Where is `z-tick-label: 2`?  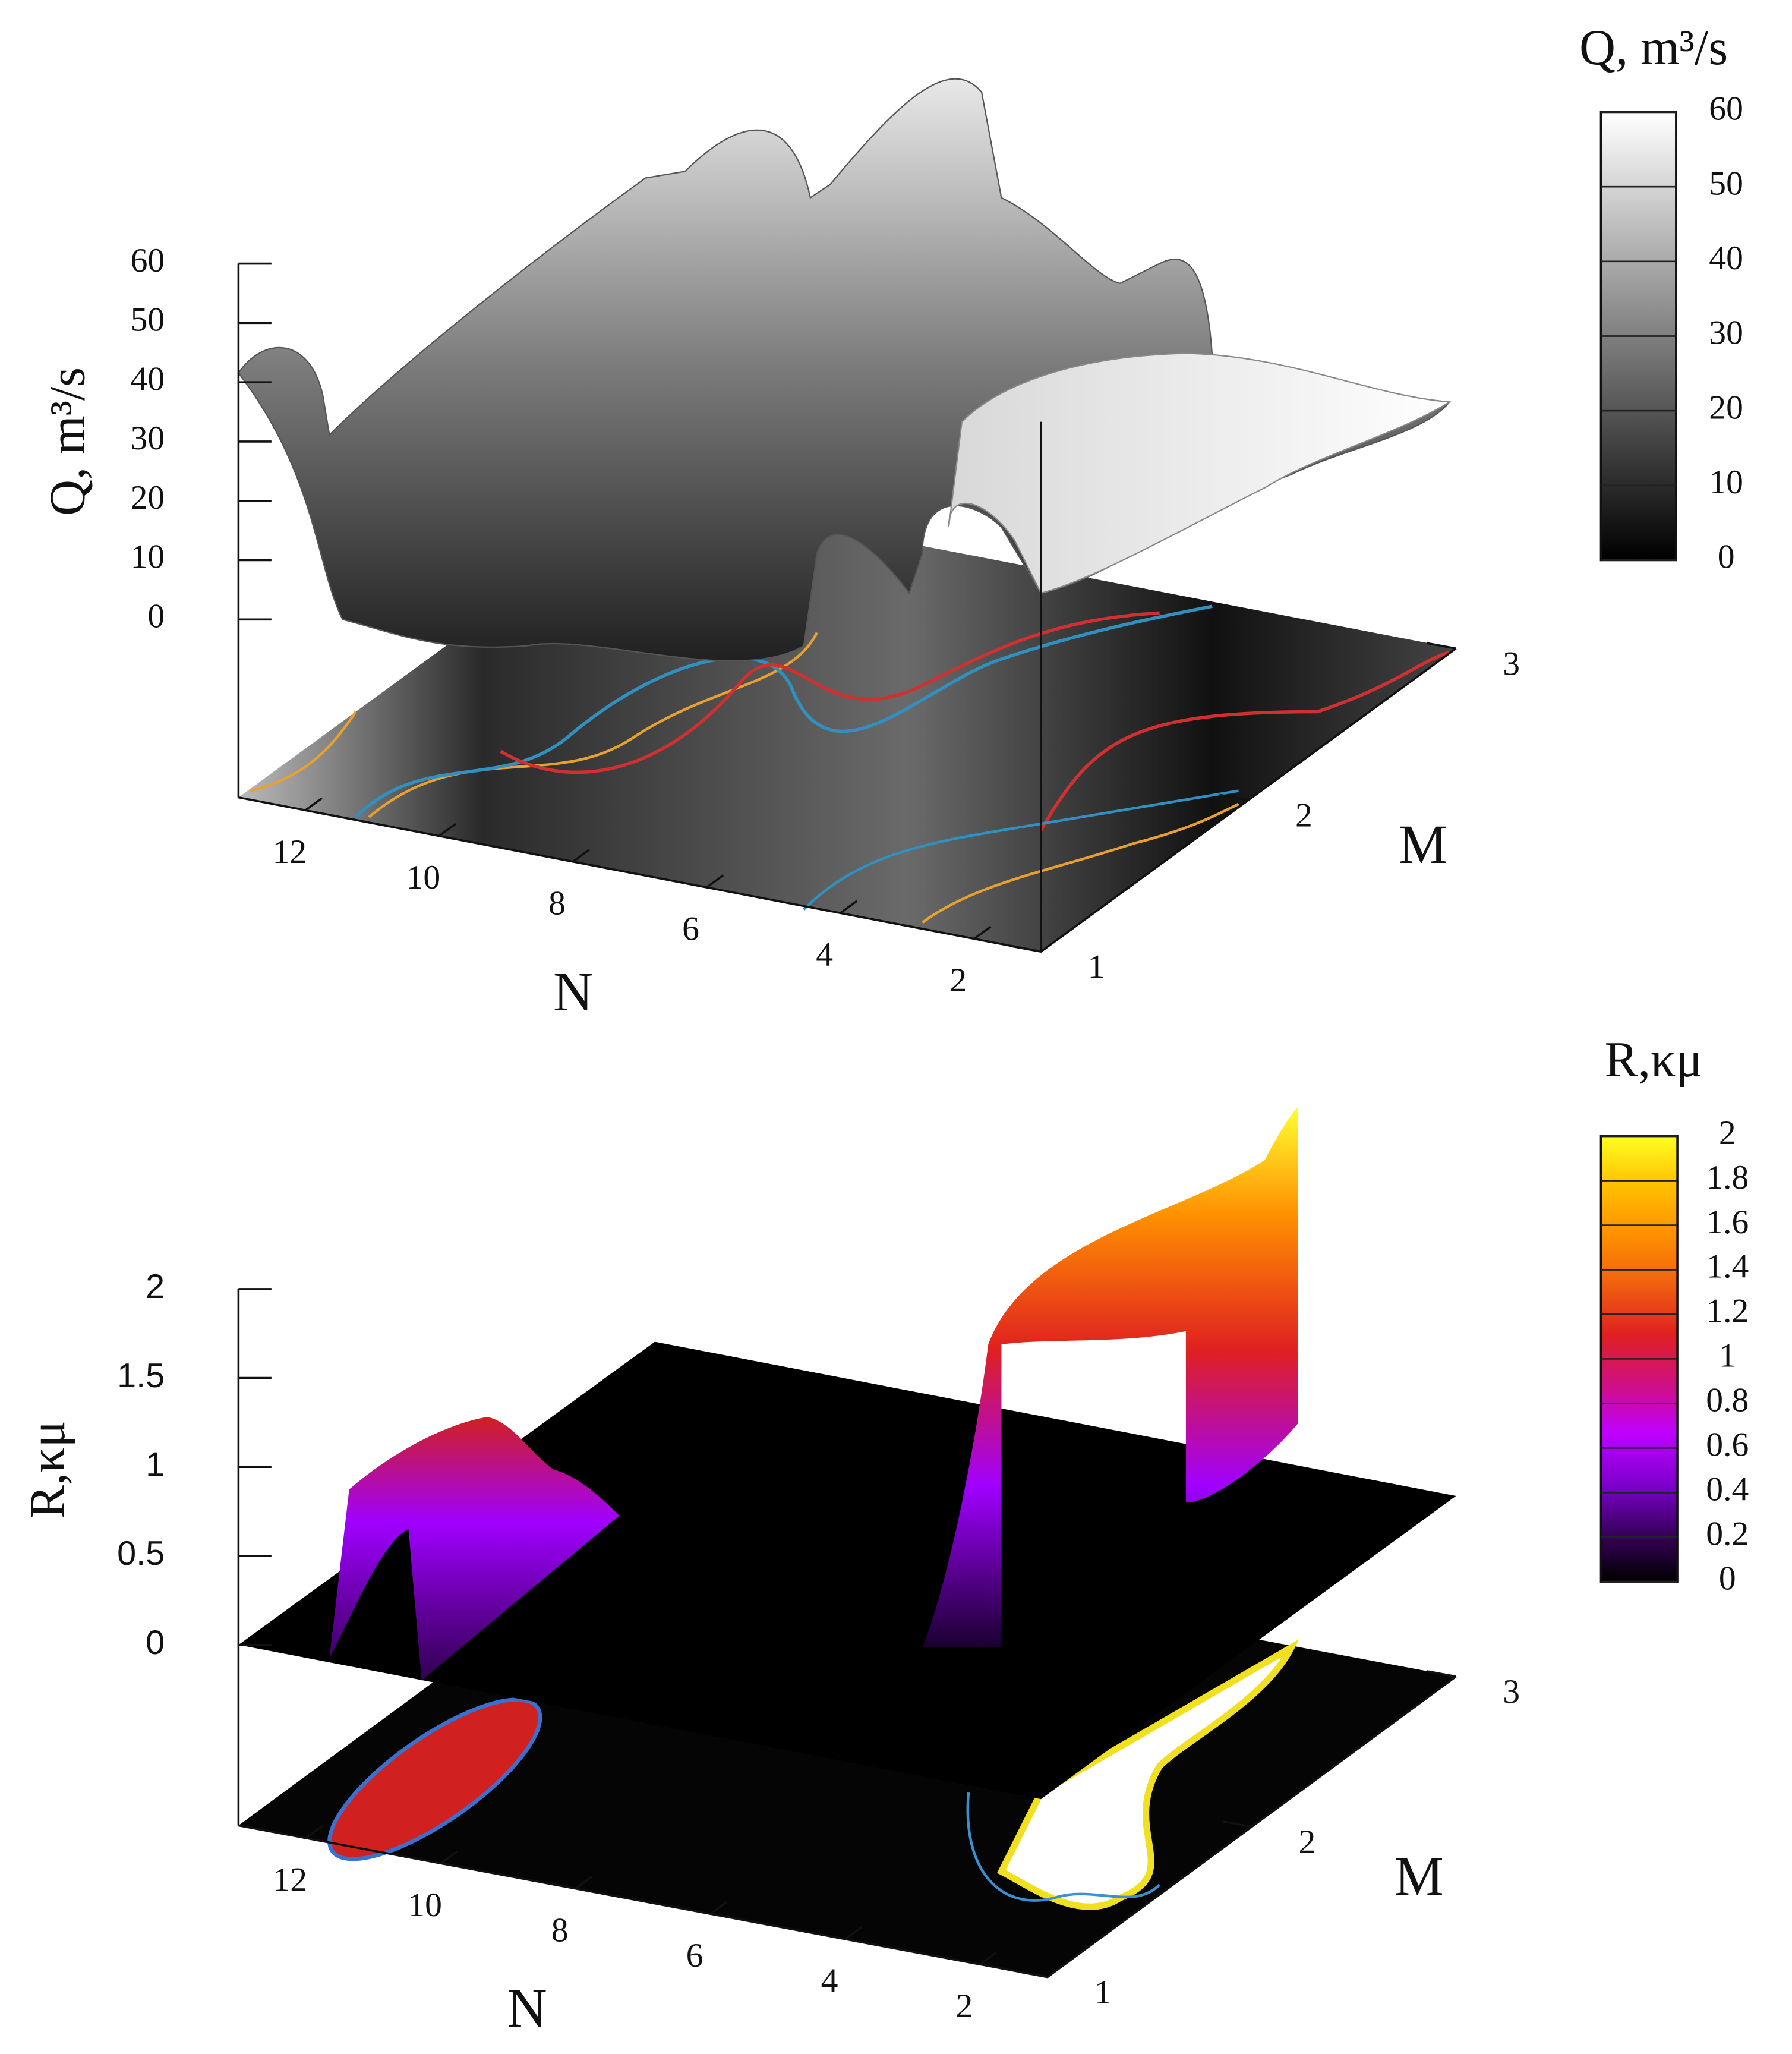
z-tick-label: 2 is located at coordinates (155, 1287).